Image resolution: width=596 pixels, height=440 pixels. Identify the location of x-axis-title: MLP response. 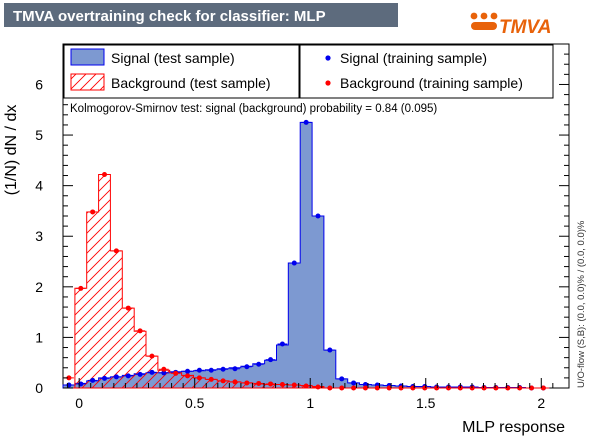
(513, 427).